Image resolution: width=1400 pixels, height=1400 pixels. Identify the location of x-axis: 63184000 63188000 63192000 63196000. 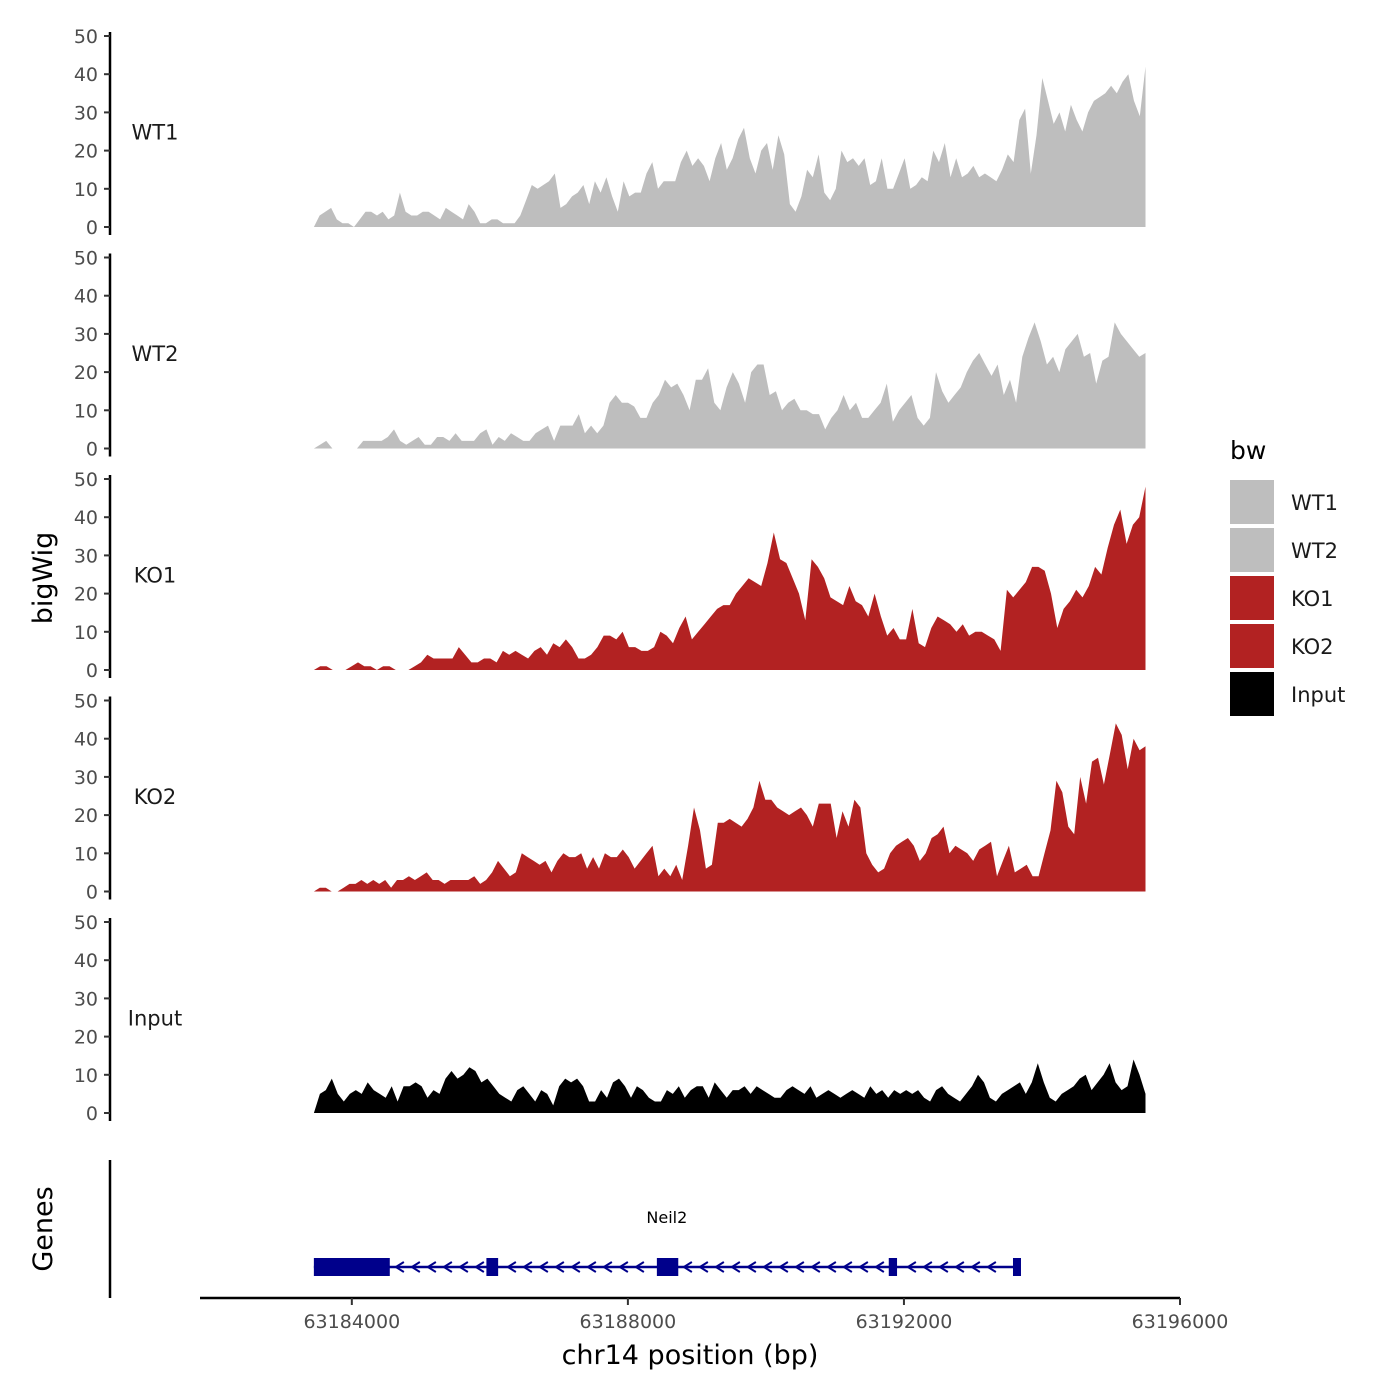
(714, 1314).